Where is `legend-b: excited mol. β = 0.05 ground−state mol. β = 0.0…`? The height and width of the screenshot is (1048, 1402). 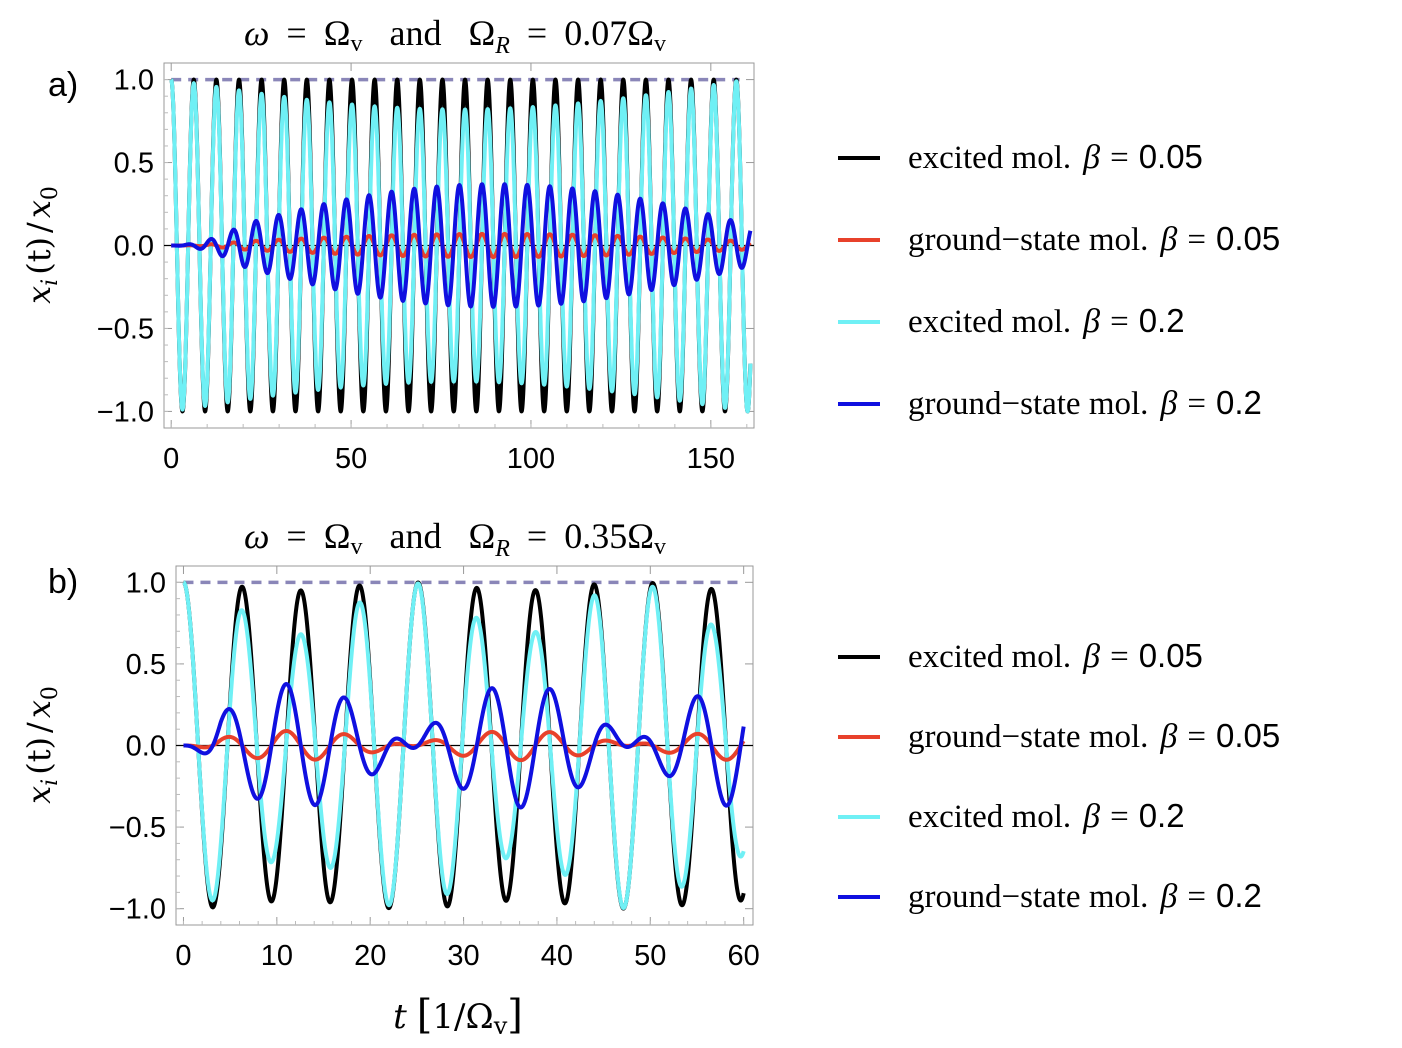
legend-b: excited mol. β = 0.05 ground−state mol. β = 0.0… is located at coordinates (1059, 776).